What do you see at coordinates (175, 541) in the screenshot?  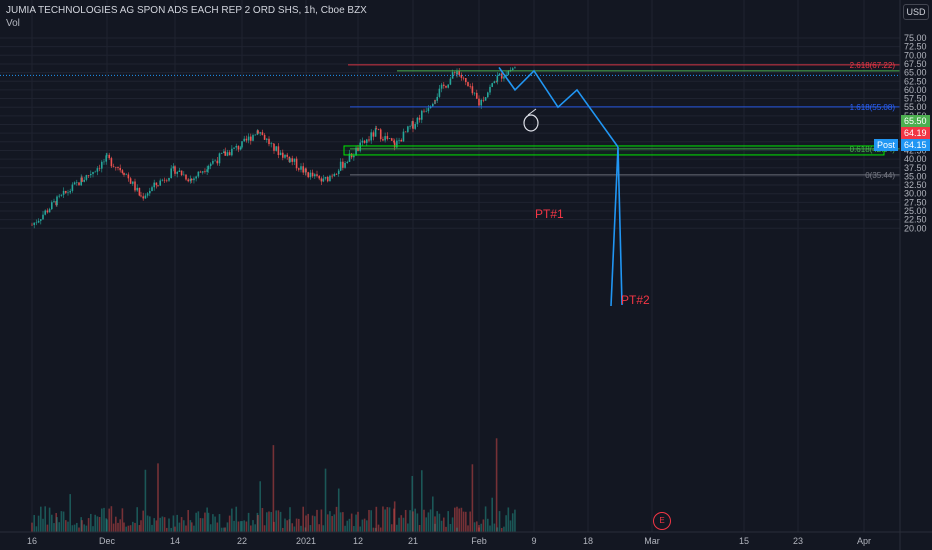 I see `time-tick-label: 14` at bounding box center [175, 541].